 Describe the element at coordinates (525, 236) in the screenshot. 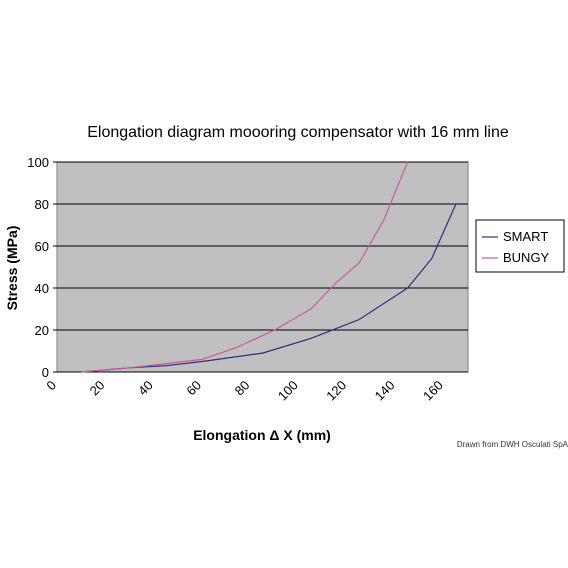

I see `legend-label-smart: SMART` at that location.